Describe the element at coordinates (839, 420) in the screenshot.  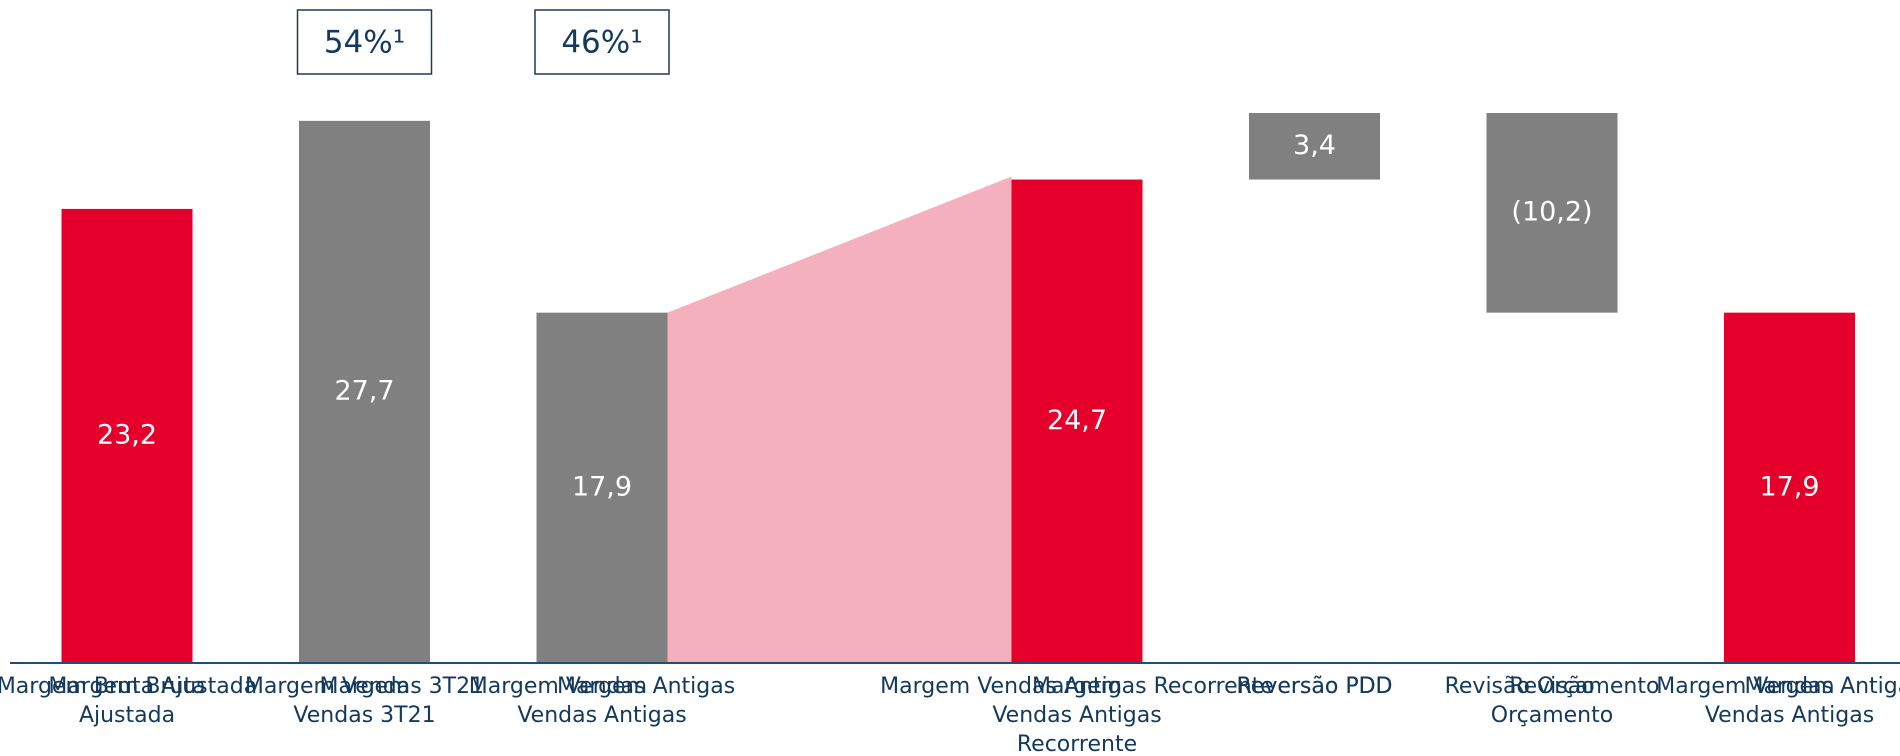
I see `connector-area` at that location.